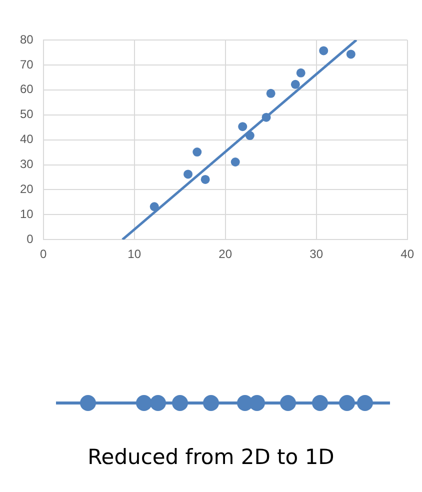 This screenshot has height=492, width=422. Describe the element at coordinates (27, 139) in the screenshot. I see `y-tick-label: 40` at that location.